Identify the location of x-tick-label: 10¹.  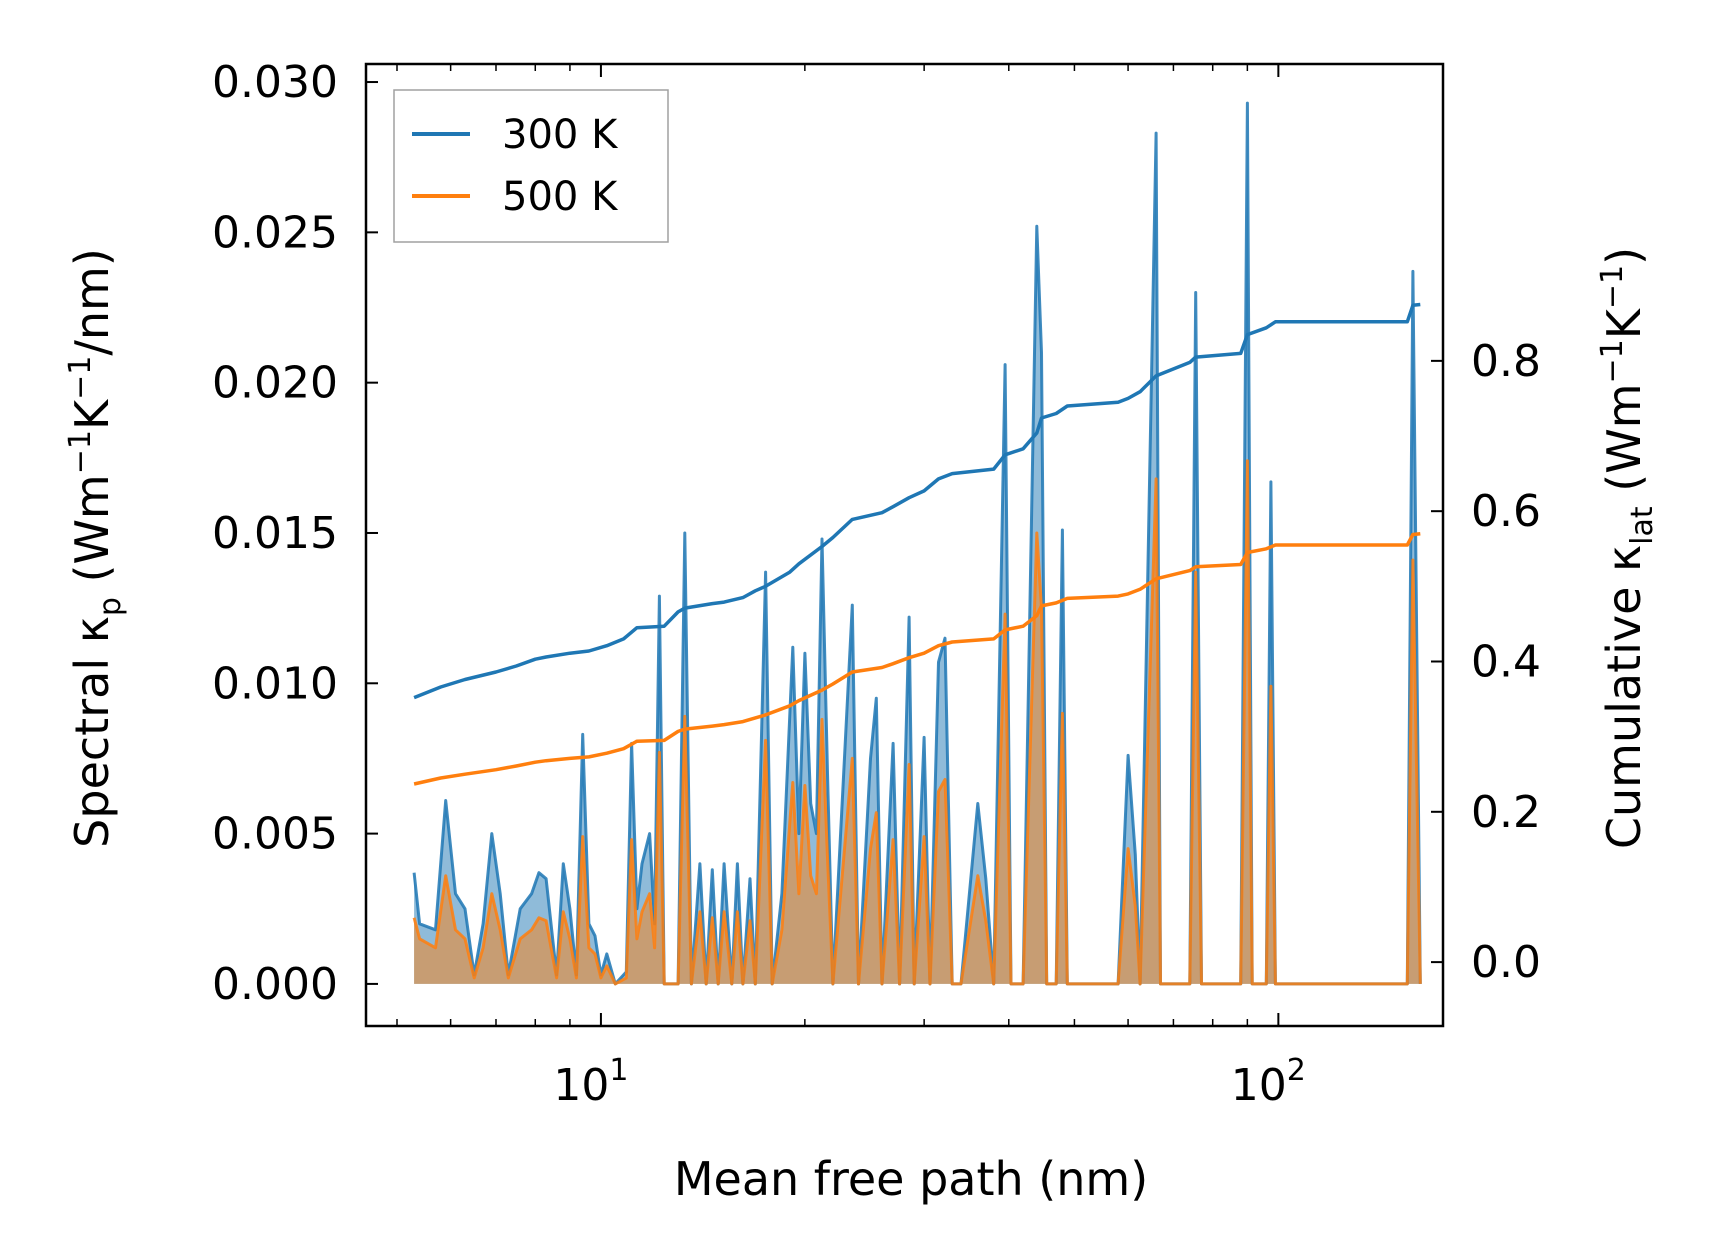
(590, 1082).